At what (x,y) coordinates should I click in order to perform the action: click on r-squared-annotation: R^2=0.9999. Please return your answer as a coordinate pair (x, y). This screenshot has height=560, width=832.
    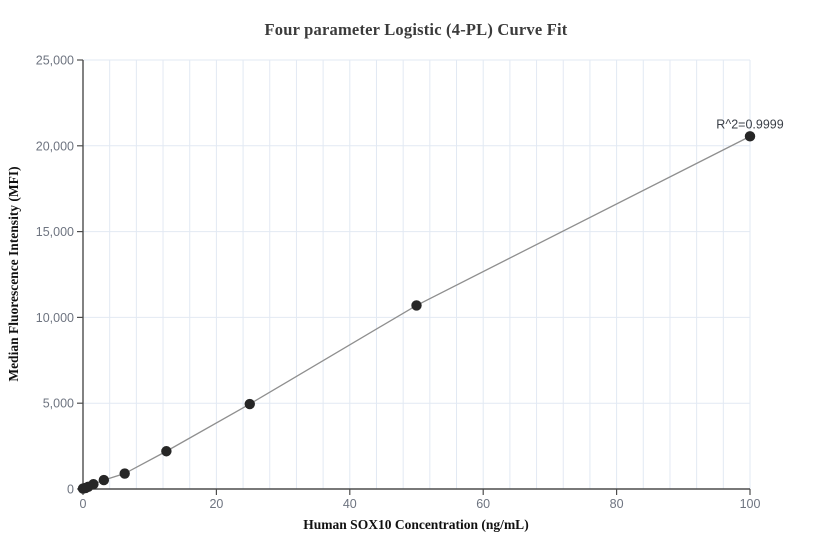
    Looking at the image, I should click on (749, 125).